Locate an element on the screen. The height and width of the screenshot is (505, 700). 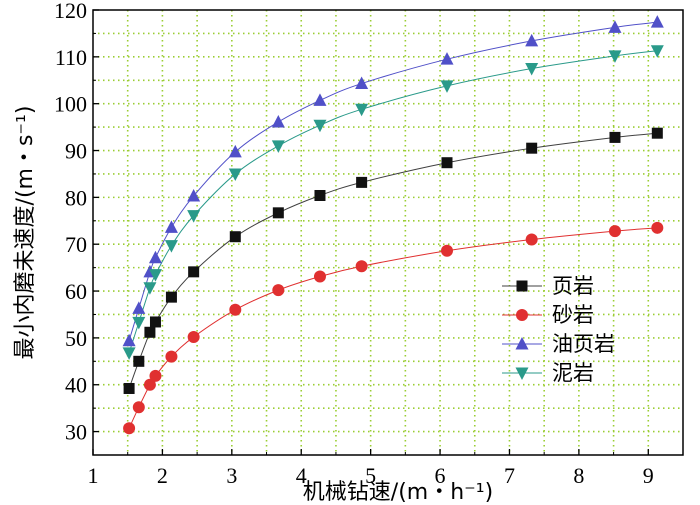
y-tick-label: 100 is located at coordinates (70, 104).